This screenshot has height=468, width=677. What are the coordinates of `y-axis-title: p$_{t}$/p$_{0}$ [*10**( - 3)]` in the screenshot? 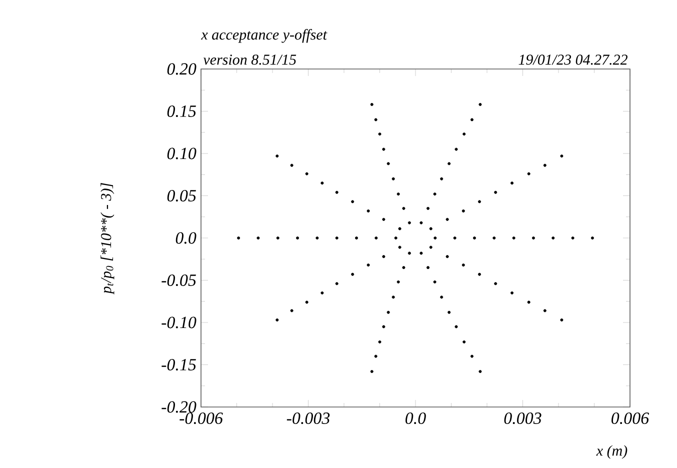 It's located at (107, 238).